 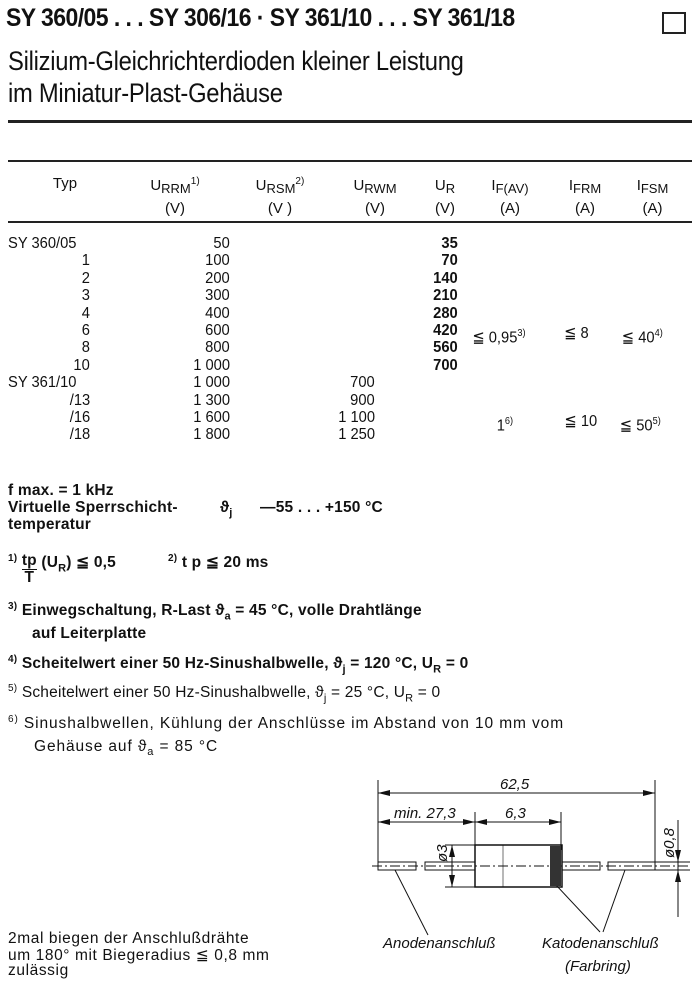 What do you see at coordinates (640, 425) in the screenshot?
I see `ifsm-group2: ≦ 505)` at bounding box center [640, 425].